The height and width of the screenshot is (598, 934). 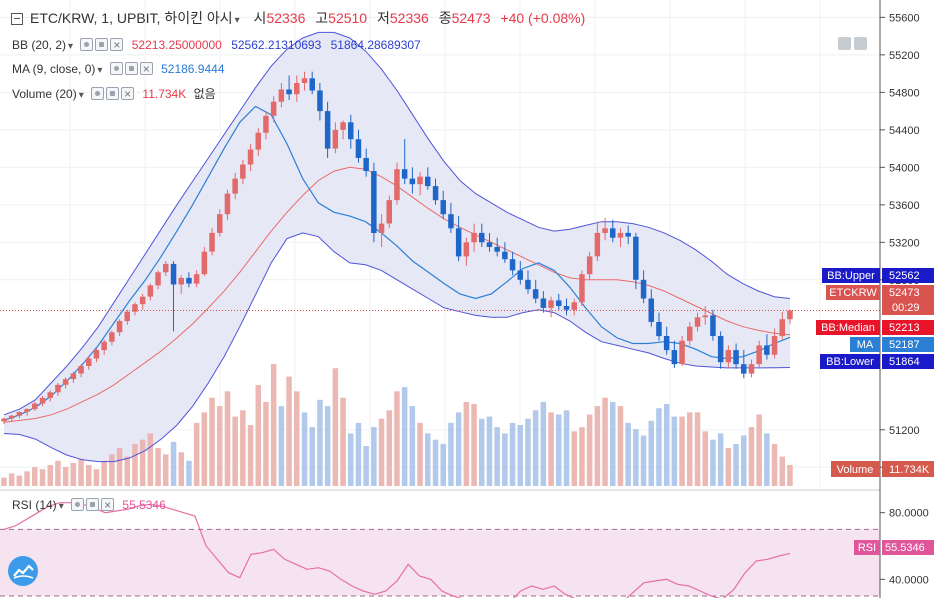 I want to click on collapse-icon, so click(x=17, y=19).